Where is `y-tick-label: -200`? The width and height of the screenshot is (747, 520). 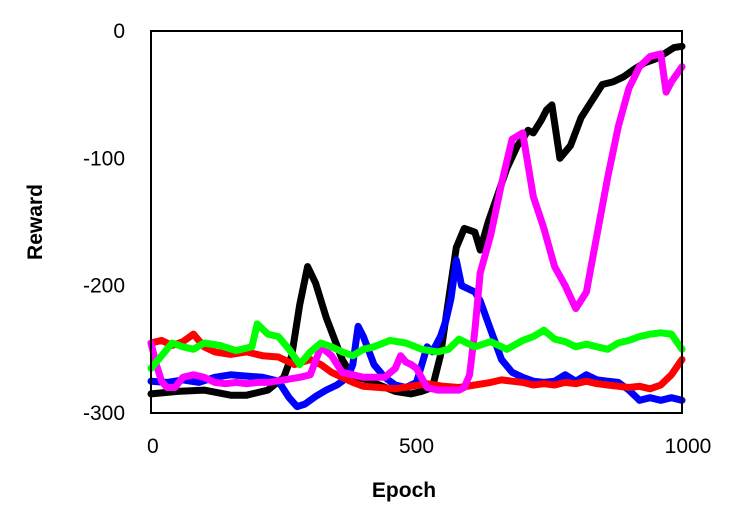
y-tick-label: -200 is located at coordinates (104, 286).